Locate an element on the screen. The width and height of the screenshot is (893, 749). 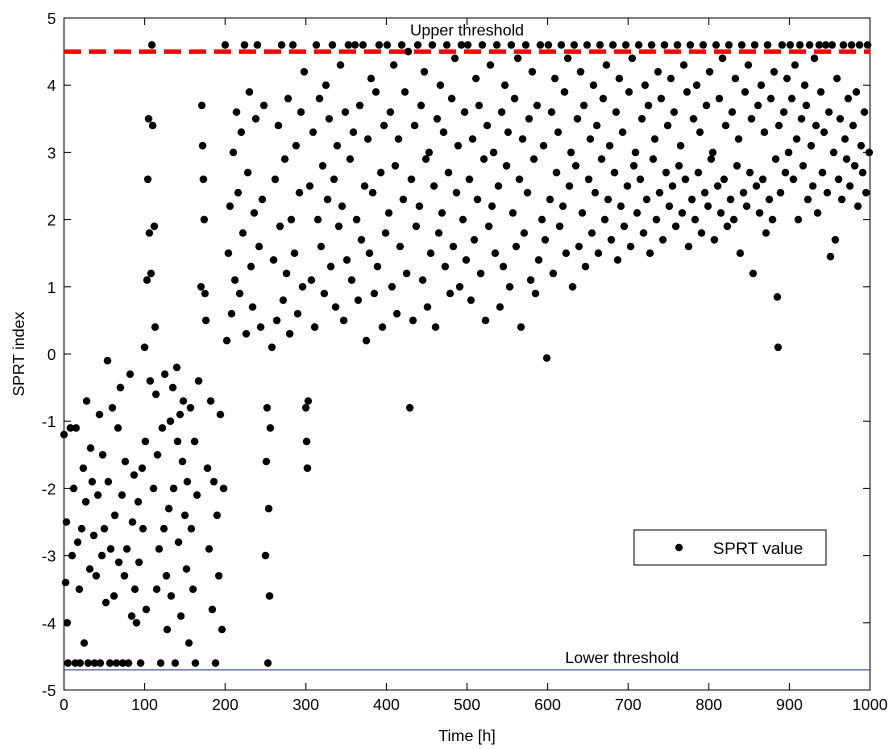
legend-label: SPRT value is located at coordinates (758, 548).